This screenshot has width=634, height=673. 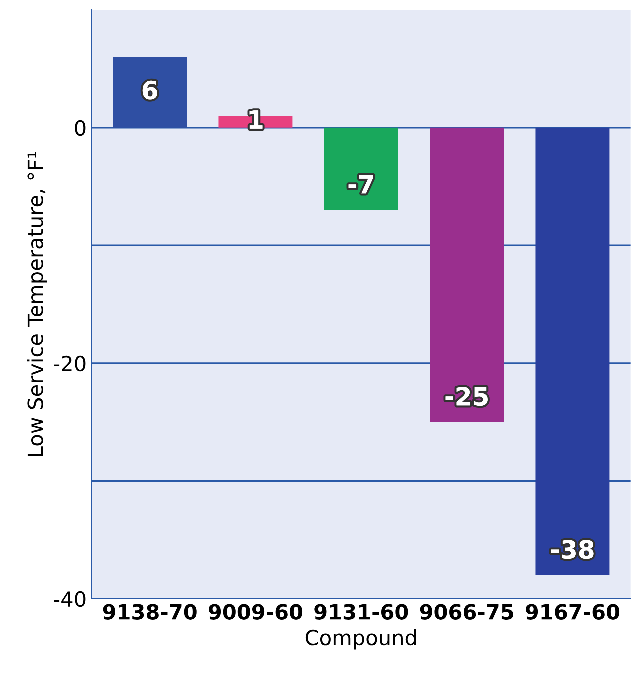 I want to click on data-label: 1, so click(x=256, y=119).